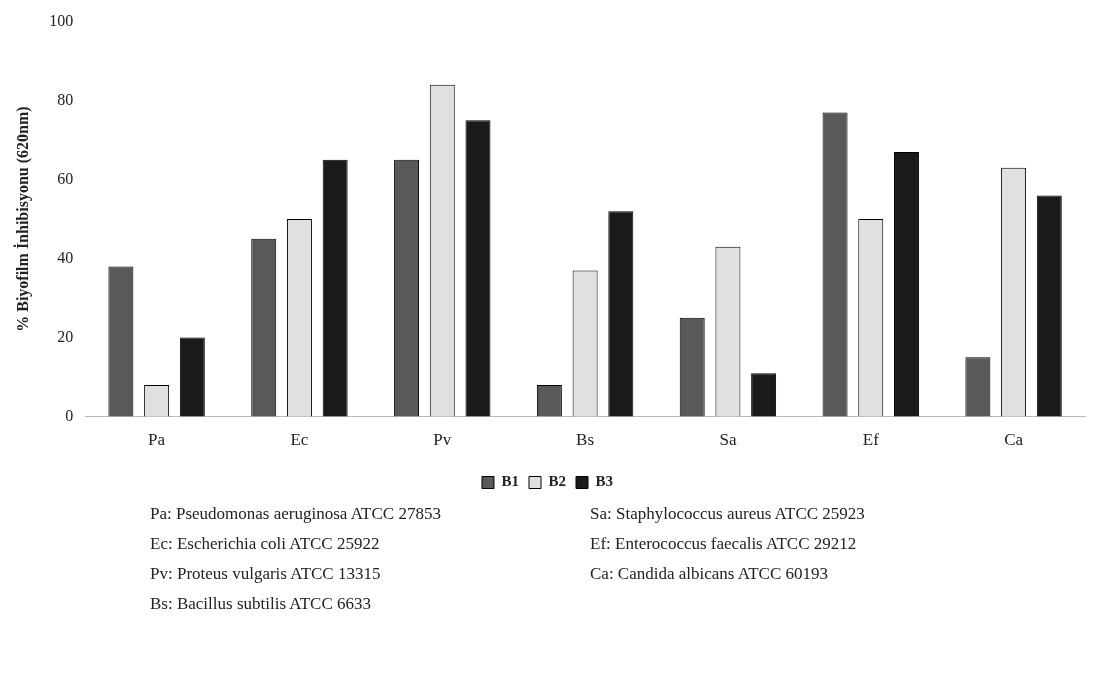 Image resolution: width=1105 pixels, height=691 pixels. What do you see at coordinates (871, 440) in the screenshot?
I see `x-tick-label: Ef` at bounding box center [871, 440].